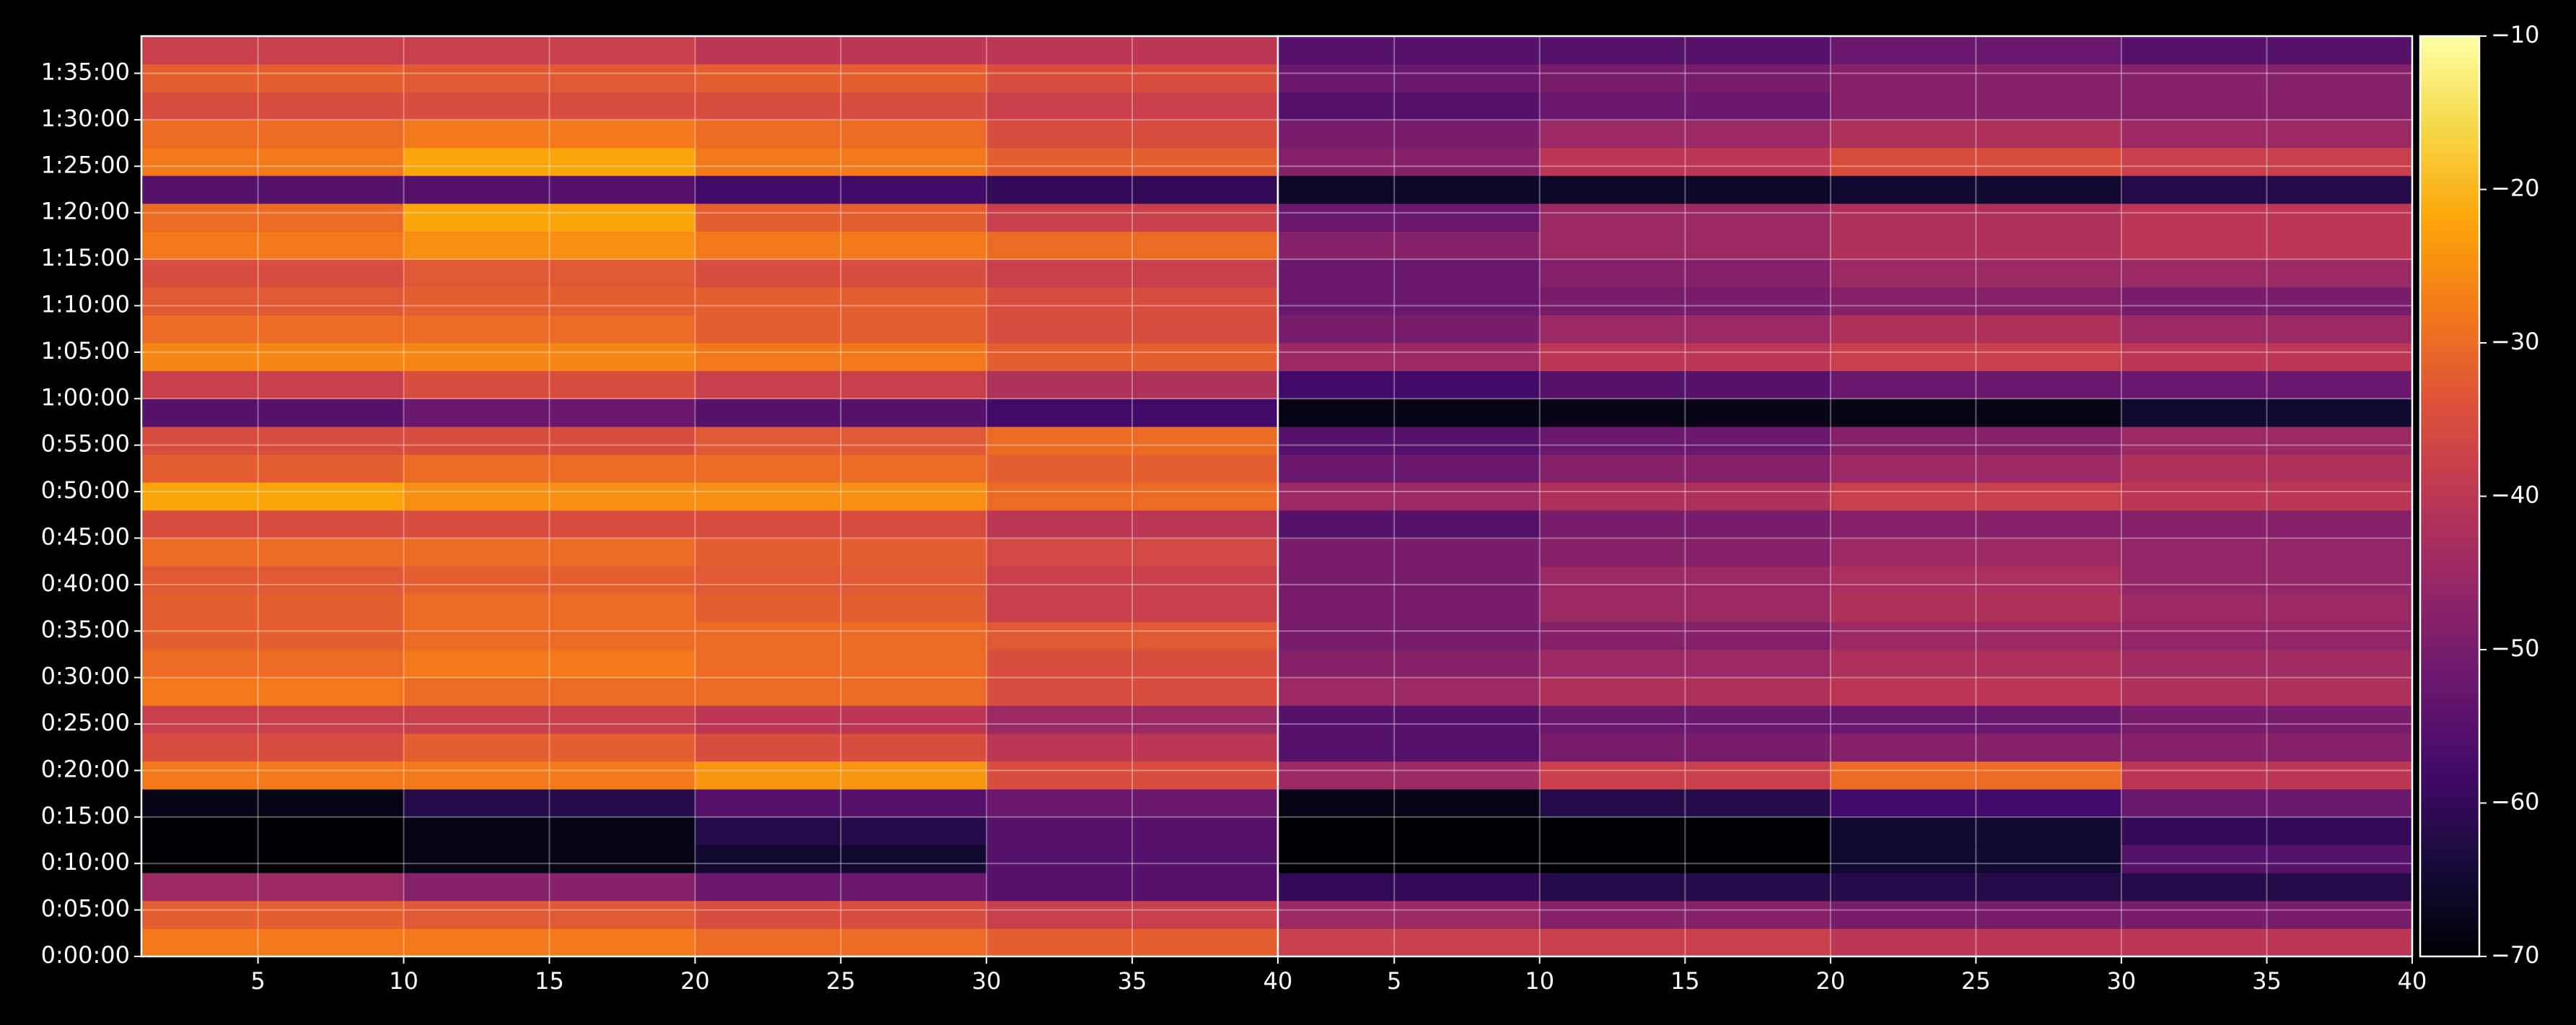 This screenshot has width=2576, height=1025. I want to click on x-tick-label: 15, so click(549, 981).